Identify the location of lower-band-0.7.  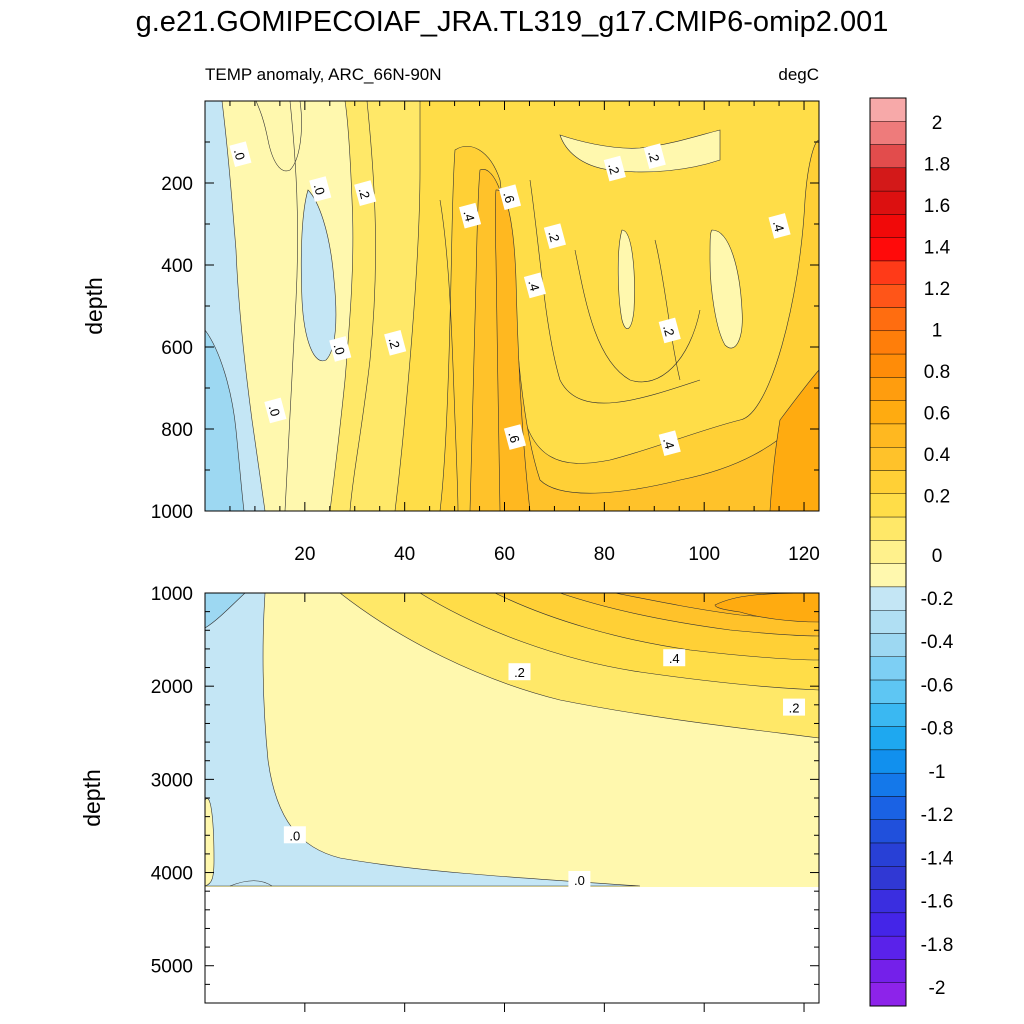
(766, 608).